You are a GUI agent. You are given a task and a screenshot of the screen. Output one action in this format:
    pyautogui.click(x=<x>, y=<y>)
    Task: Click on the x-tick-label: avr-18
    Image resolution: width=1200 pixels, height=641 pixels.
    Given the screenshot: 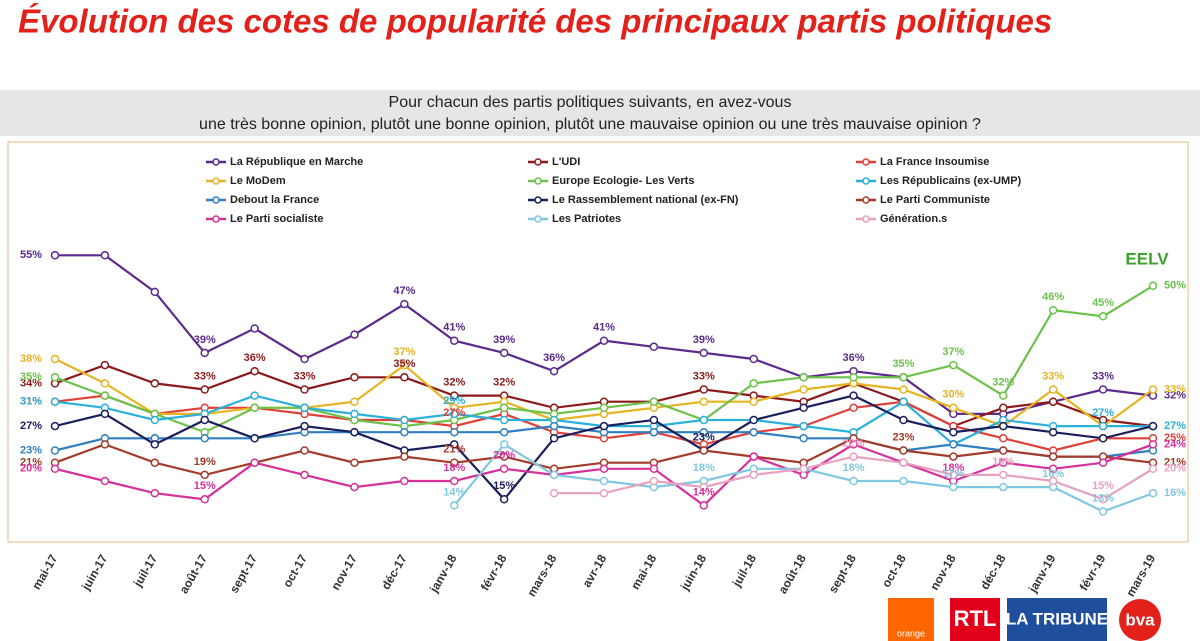 What is the action you would take?
    pyautogui.click(x=595, y=571)
    